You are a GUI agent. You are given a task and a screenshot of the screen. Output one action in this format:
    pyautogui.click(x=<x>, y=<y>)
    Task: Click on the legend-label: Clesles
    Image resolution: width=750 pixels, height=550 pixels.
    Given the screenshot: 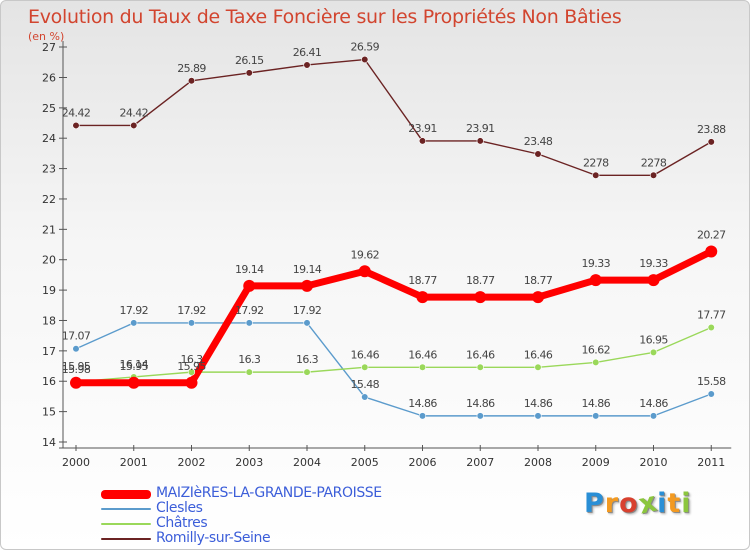 What is the action you would take?
    pyautogui.click(x=179, y=508)
    